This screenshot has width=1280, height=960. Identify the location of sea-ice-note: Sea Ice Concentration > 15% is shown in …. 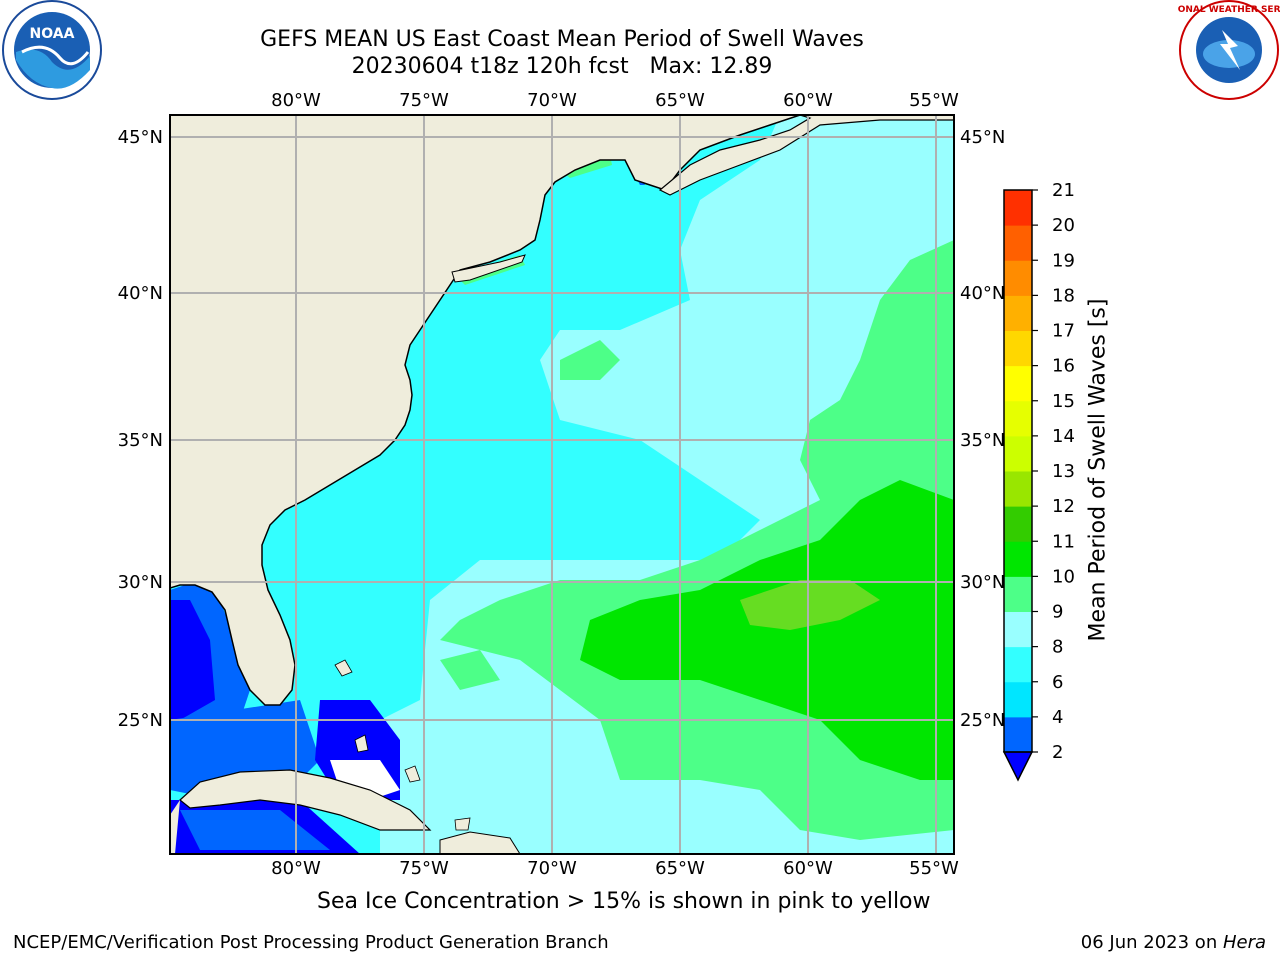
(624, 901).